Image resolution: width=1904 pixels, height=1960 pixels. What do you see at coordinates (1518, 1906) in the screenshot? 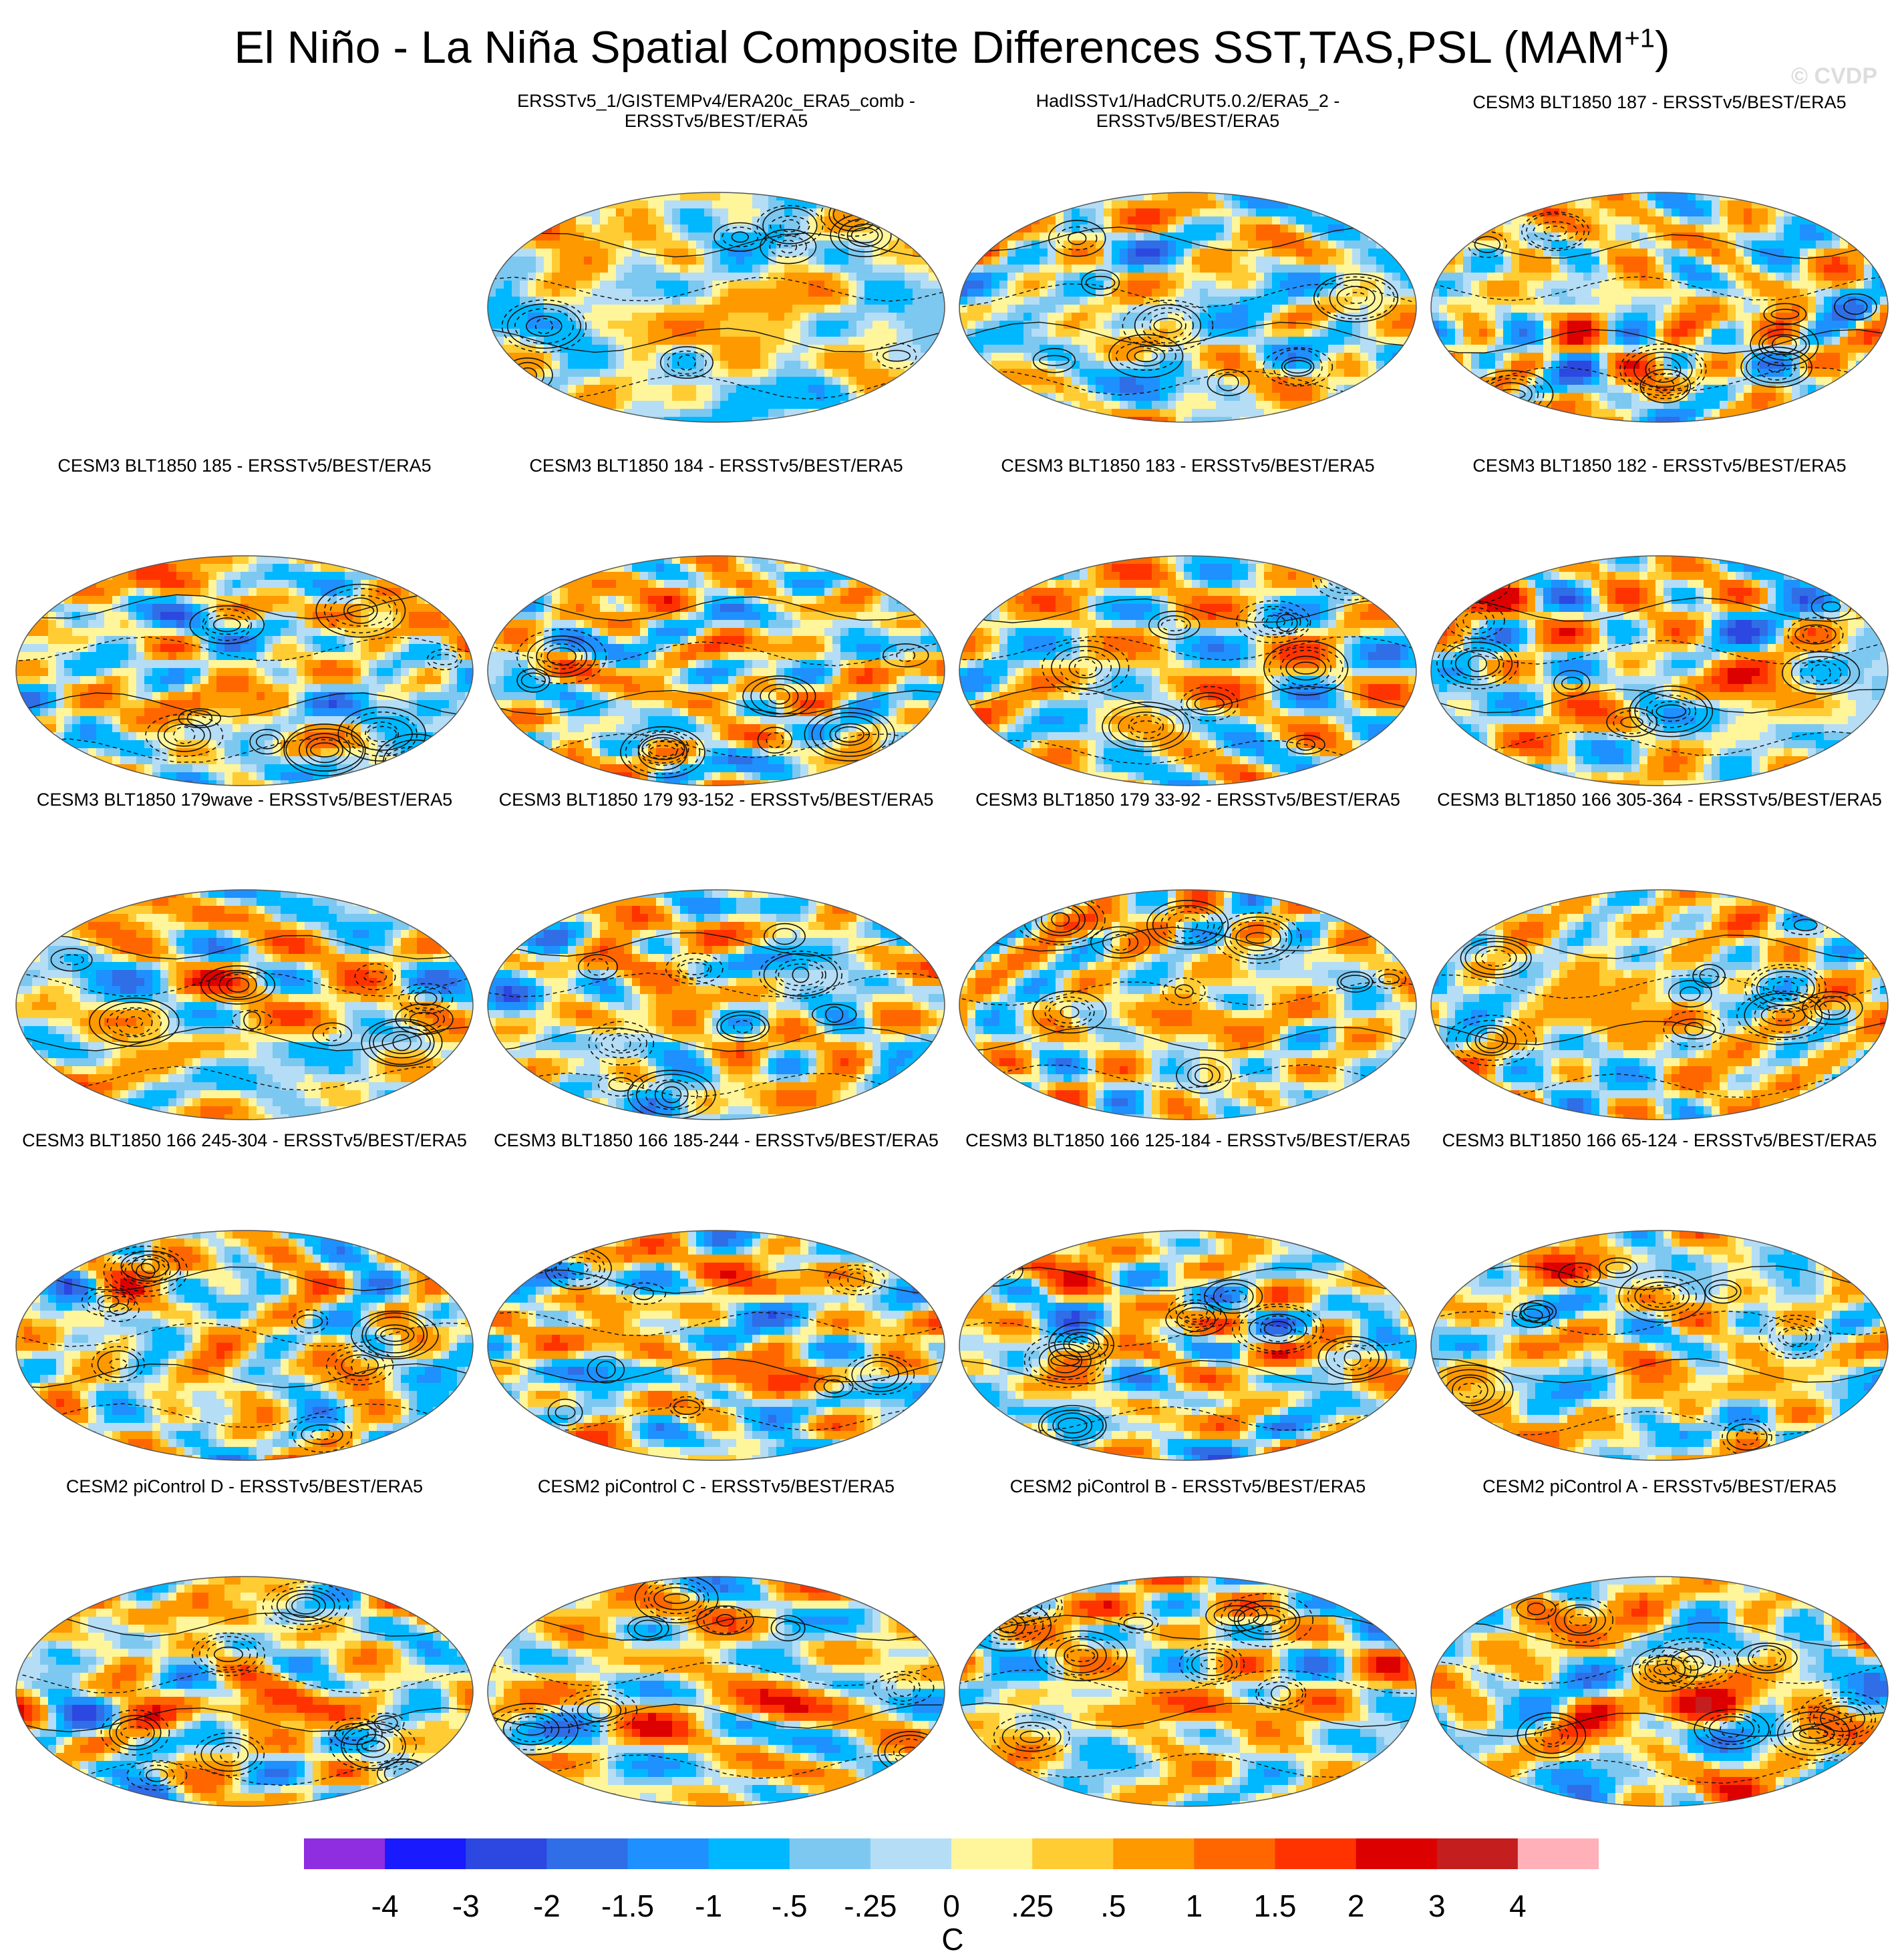
I see `colorbar-tick-label: 4` at bounding box center [1518, 1906].